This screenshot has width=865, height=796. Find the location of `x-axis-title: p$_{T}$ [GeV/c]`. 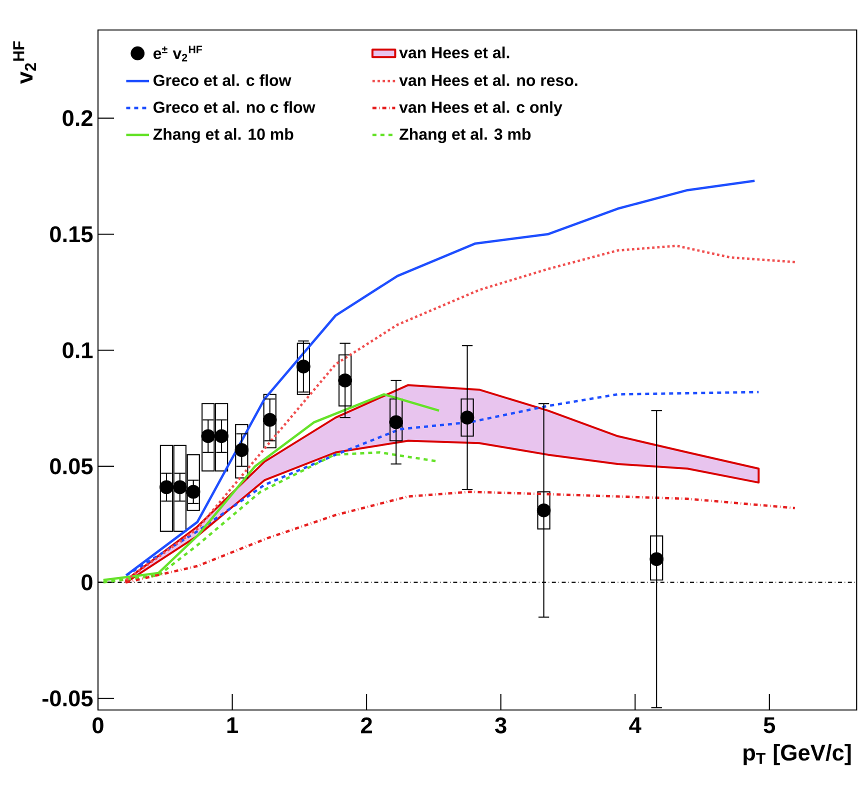

x-axis-title: p$_{T}$ [GeV/c] is located at coordinates (797, 755).